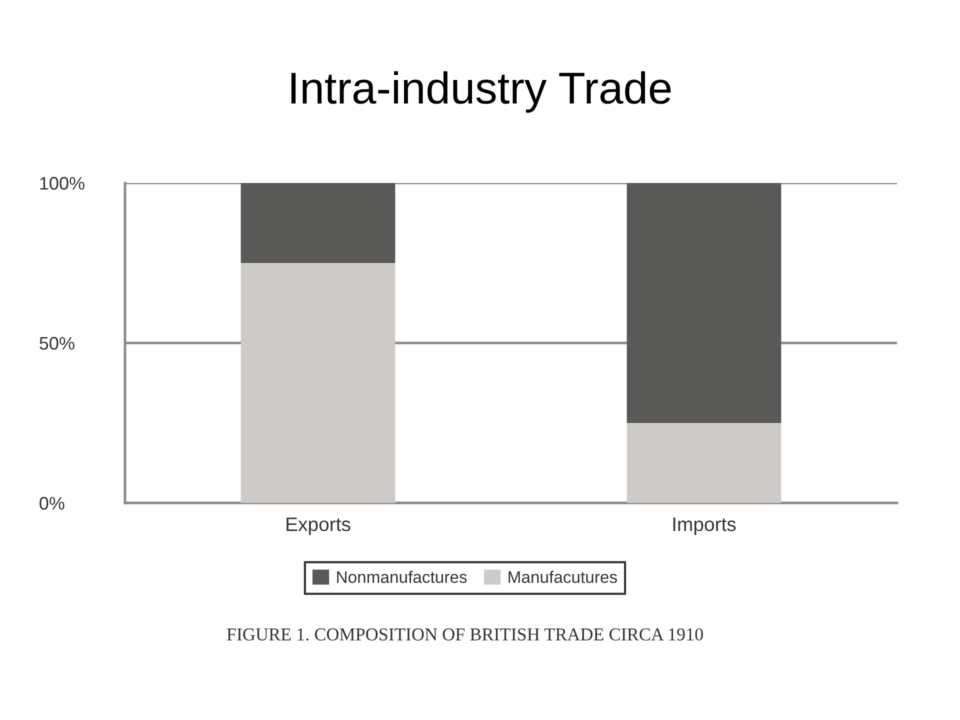  I want to click on y-tick-label: 50%, so click(57, 343).